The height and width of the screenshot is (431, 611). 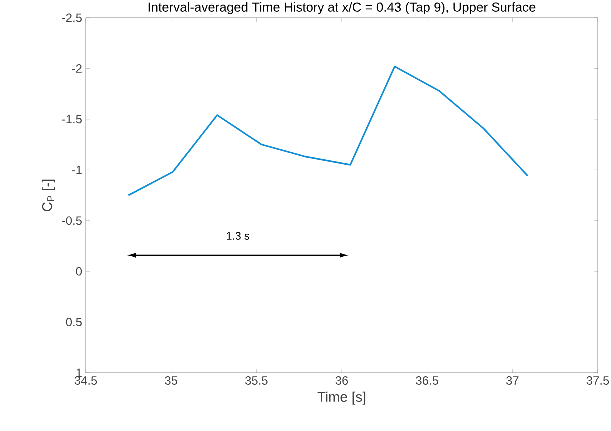 I want to click on annotation: 1.3 s, so click(x=238, y=236).